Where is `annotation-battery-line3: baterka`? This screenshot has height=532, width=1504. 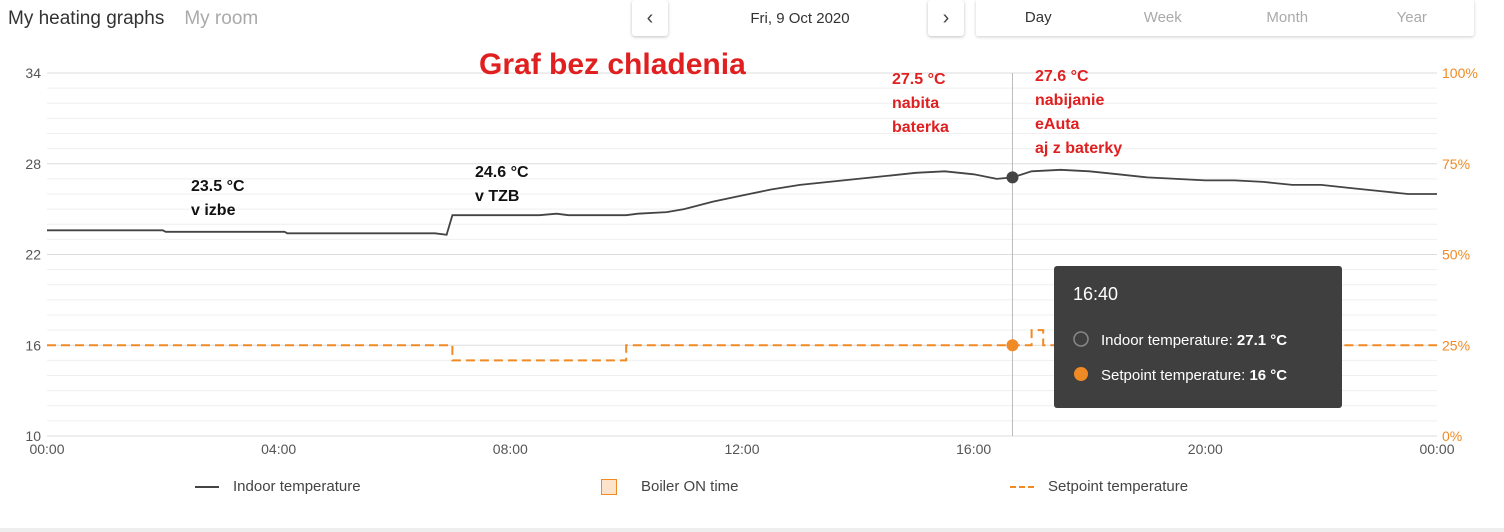
annotation-battery-line3: baterka is located at coordinates (920, 127).